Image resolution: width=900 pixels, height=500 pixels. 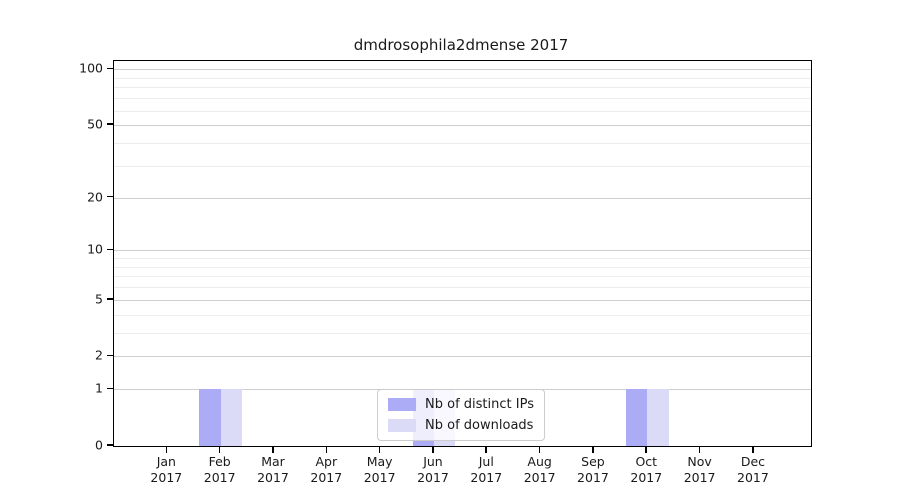 I want to click on x-tick-mar, so click(x=273, y=450).